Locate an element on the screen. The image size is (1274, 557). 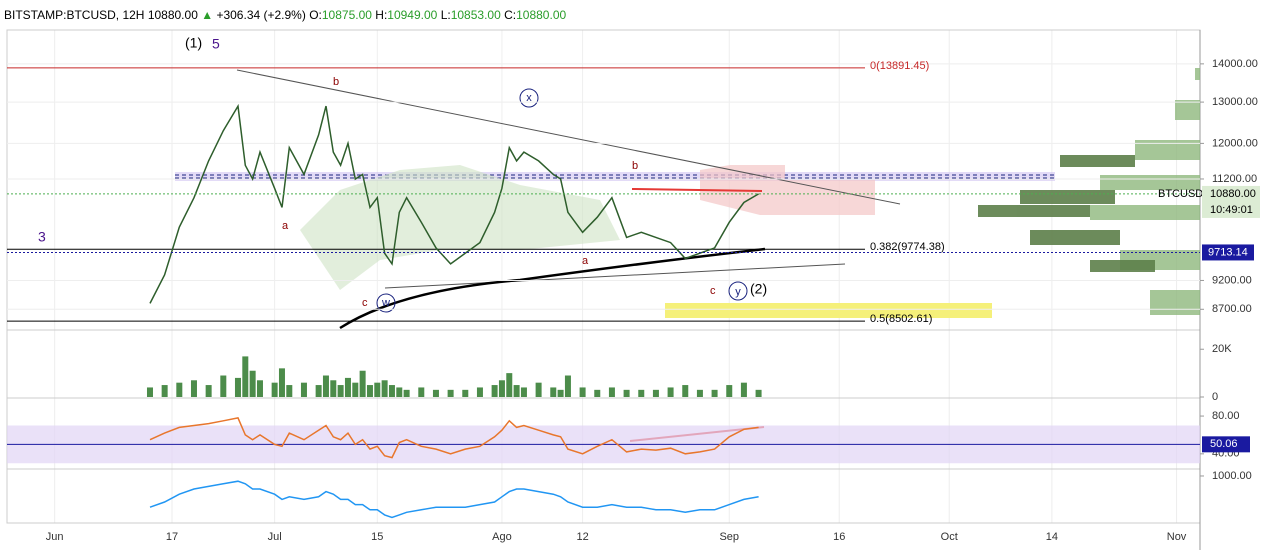
fib-label: 0.5(8502.61) is located at coordinates (901, 319).